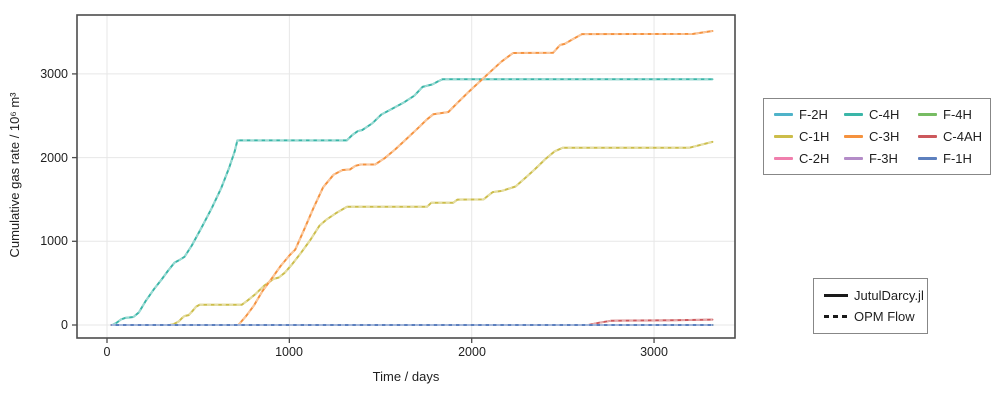 Image resolution: width=1000 pixels, height=400 pixels. I want to click on legend-entry: C-2H, so click(808, 158).